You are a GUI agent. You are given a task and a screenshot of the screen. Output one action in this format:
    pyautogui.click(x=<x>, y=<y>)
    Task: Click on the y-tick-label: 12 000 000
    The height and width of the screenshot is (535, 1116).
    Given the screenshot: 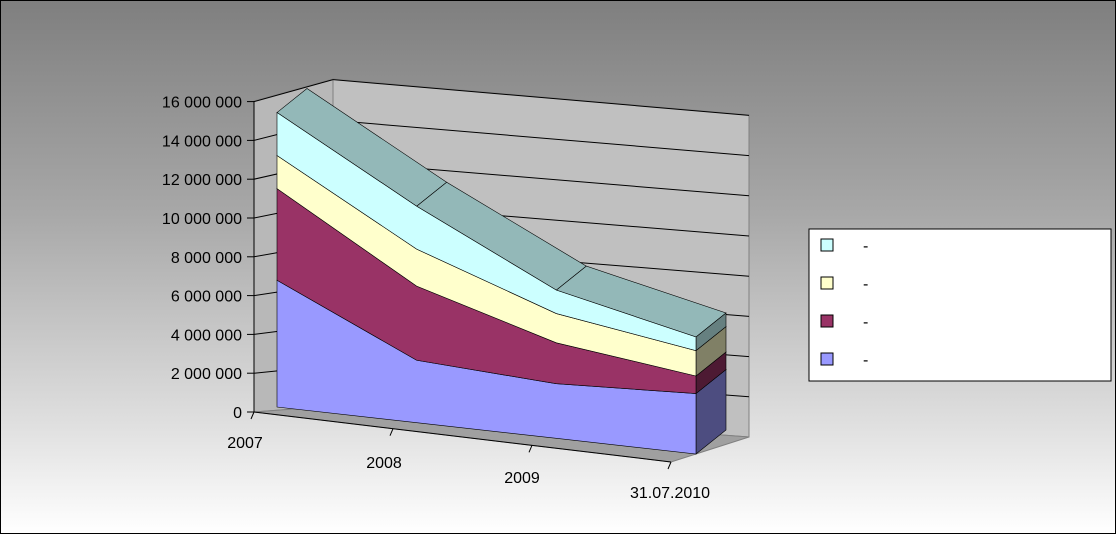 What is the action you would take?
    pyautogui.click(x=202, y=180)
    